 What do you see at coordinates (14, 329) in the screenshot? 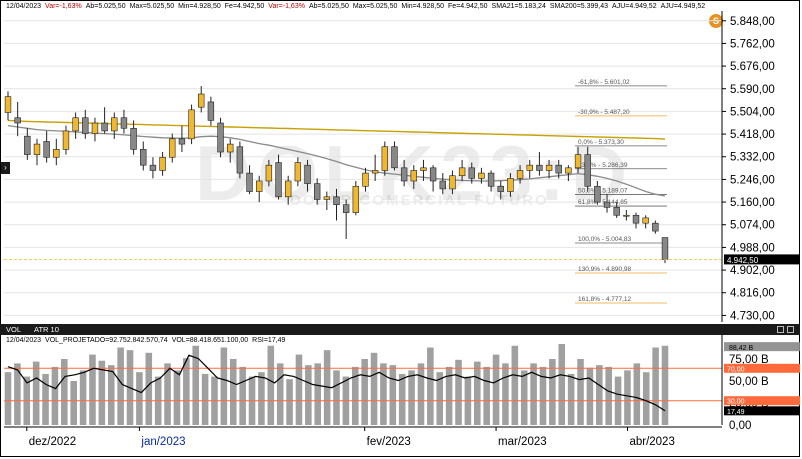
I see `tab-vol: VOL` at bounding box center [14, 329].